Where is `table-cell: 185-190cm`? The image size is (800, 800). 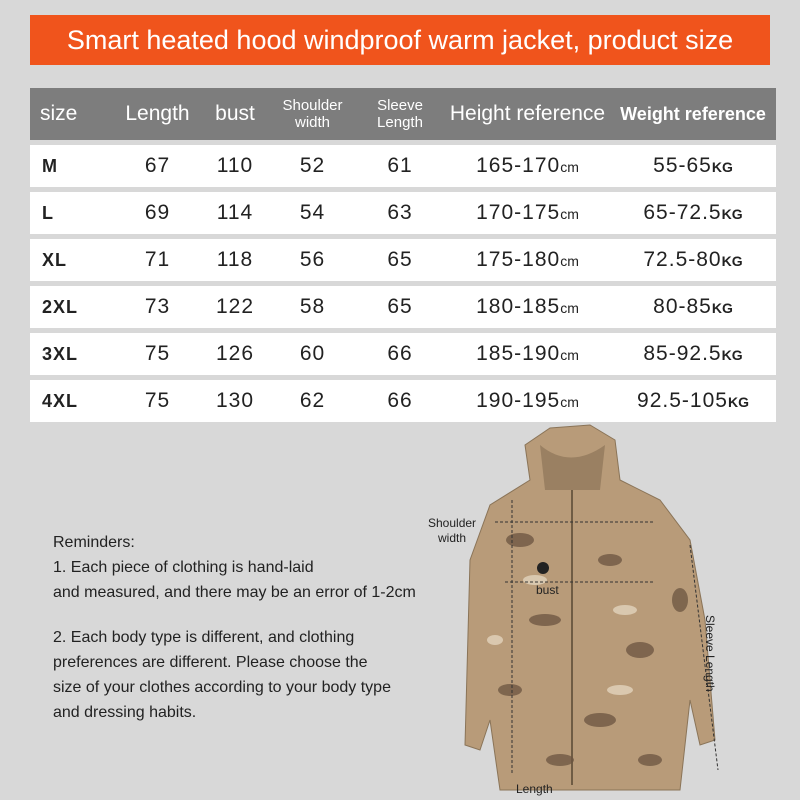 table-cell: 185-190cm is located at coordinates (527, 353).